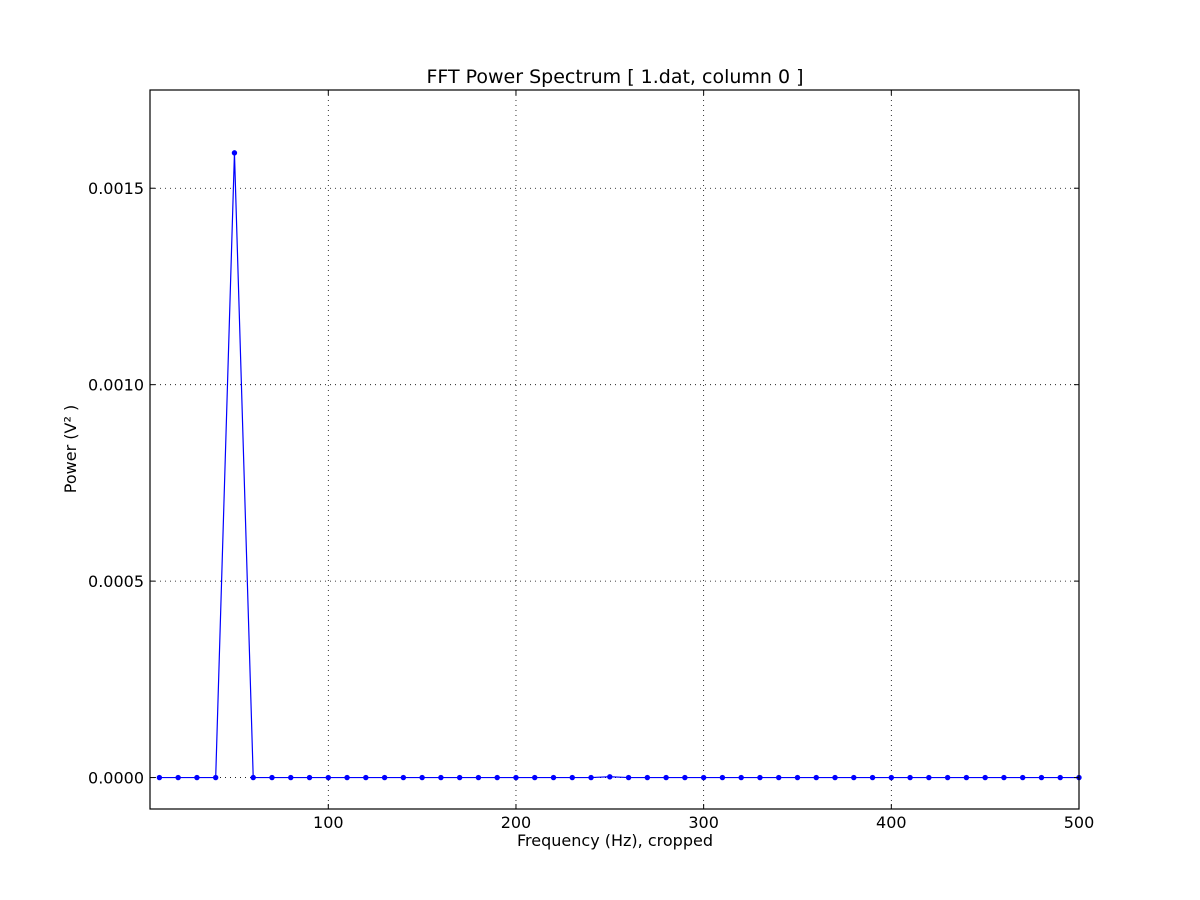  What do you see at coordinates (116, 778) in the screenshot?
I see `y-tick-label: 0.0000` at bounding box center [116, 778].